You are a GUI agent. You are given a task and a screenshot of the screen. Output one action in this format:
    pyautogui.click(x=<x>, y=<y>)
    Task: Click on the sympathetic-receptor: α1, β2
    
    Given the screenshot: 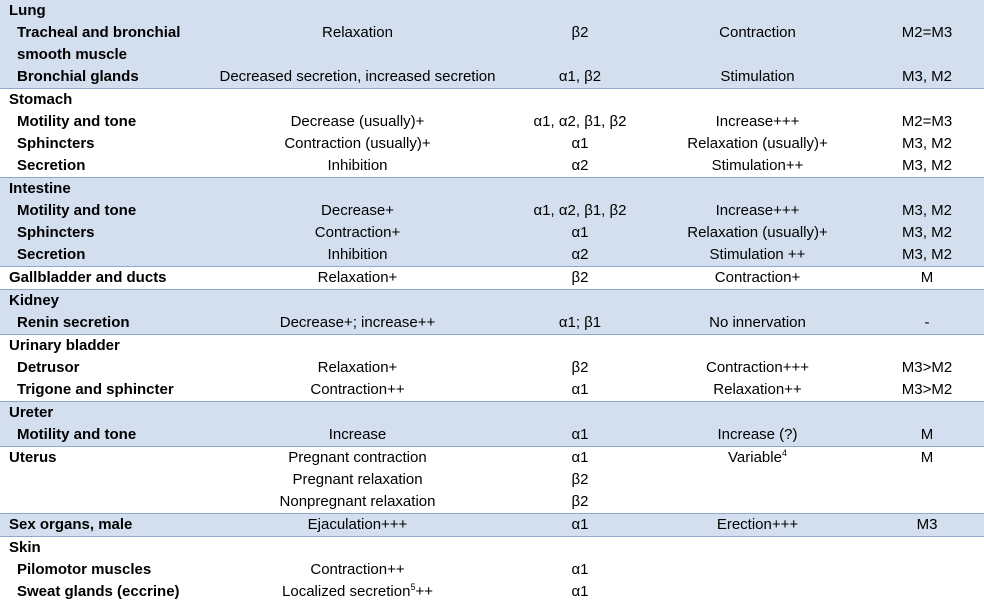 What is the action you would take?
    pyautogui.click(x=580, y=77)
    